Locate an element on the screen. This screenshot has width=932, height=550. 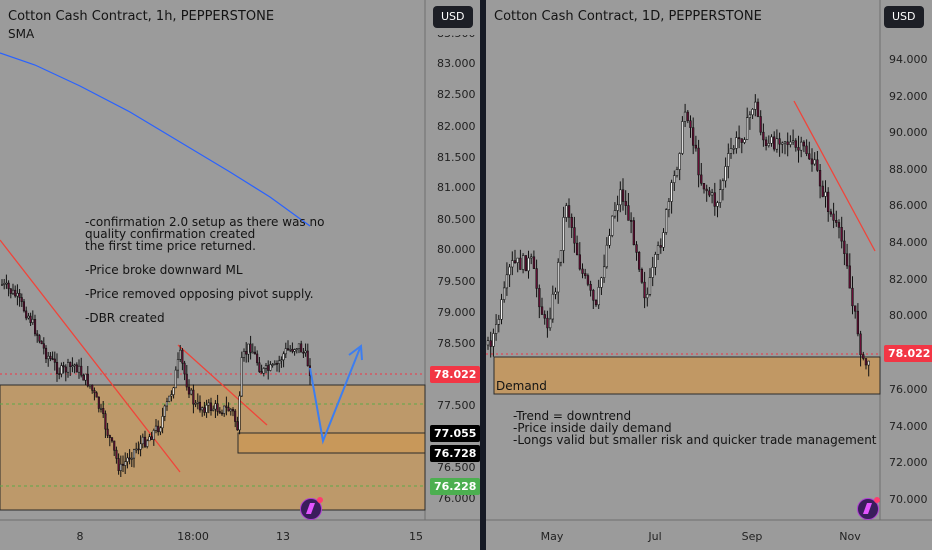
left-price-tick-partial: 83.500 is located at coordinates (456, 33).